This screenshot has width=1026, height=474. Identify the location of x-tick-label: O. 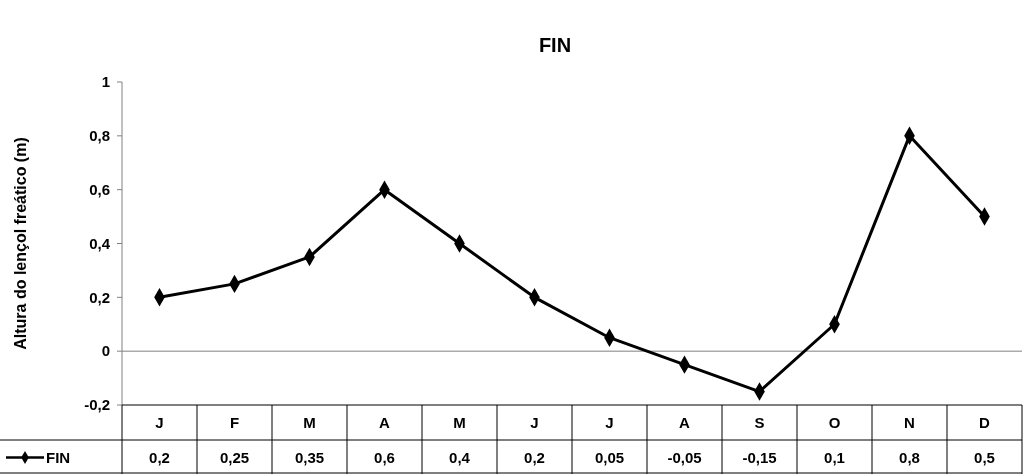
(834, 422).